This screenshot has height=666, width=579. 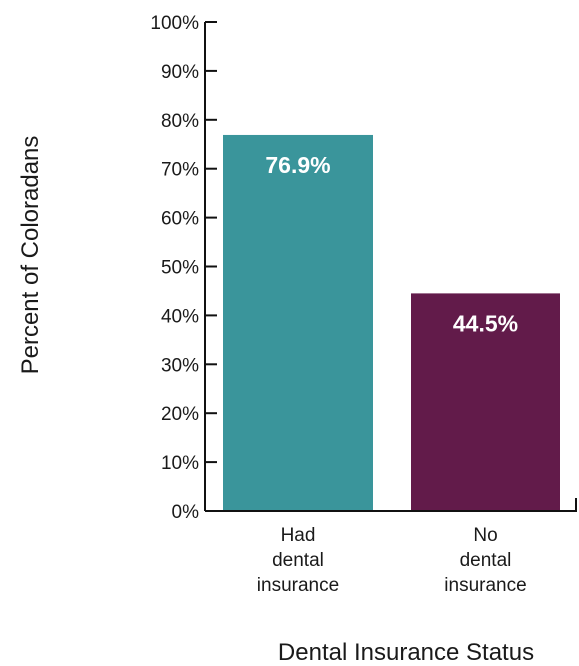 I want to click on y-tick-label: 80%, so click(x=180, y=121).